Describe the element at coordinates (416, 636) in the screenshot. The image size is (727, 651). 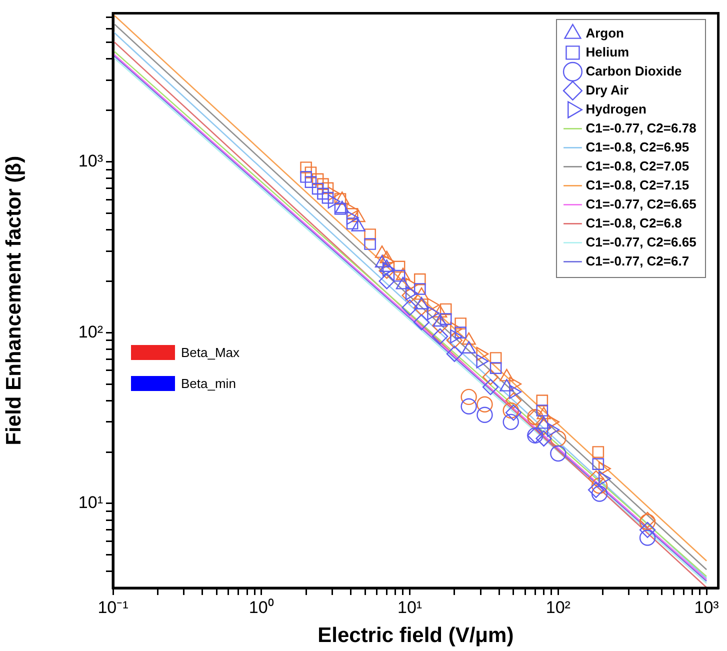
I see `x-axis-title: Electric field (V/μm)` at that location.